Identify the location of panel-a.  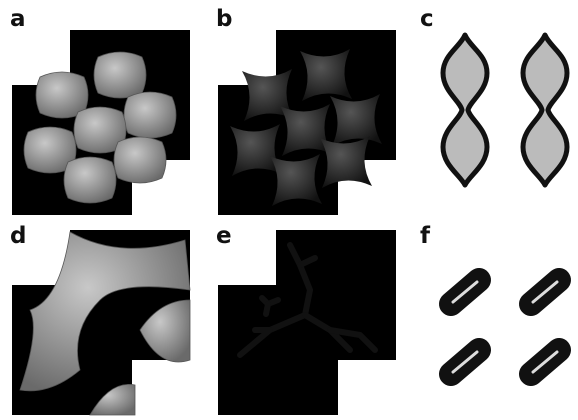
(101, 122).